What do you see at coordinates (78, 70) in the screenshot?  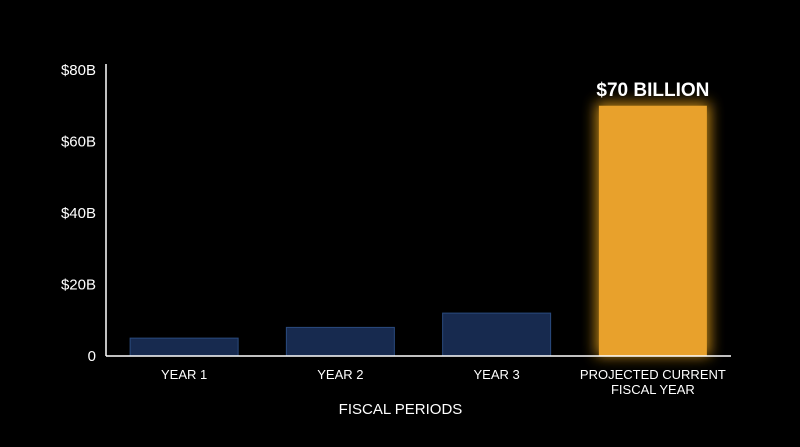 I see `y-tick-label: $80B` at bounding box center [78, 70].